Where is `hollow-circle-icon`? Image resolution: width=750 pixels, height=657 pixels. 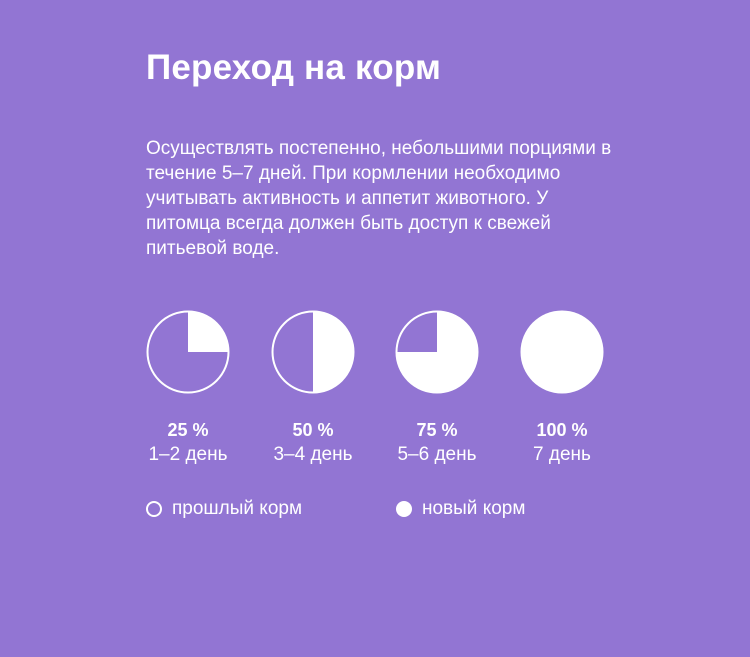 hollow-circle-icon is located at coordinates (154, 509).